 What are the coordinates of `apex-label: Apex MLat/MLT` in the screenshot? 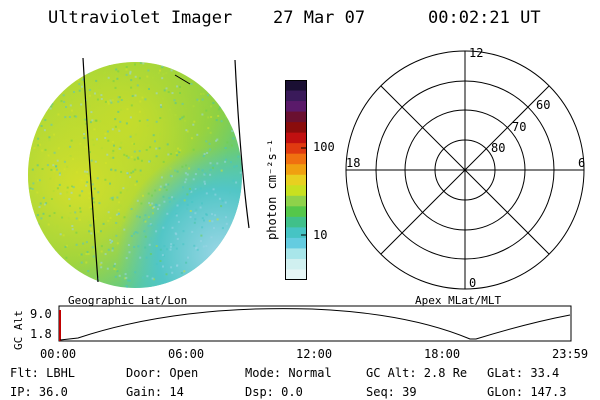 It's located at (458, 300).